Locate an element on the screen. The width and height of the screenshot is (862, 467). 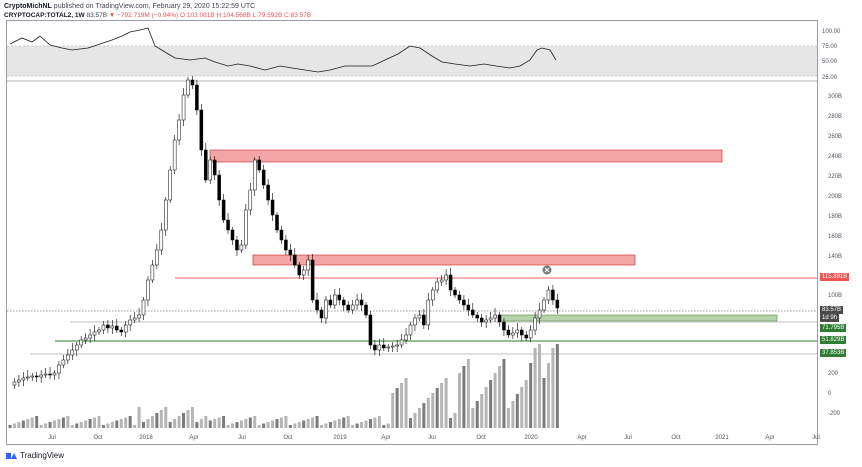
rsi-axis-tick-label: 75.00 is located at coordinates (830, 47).